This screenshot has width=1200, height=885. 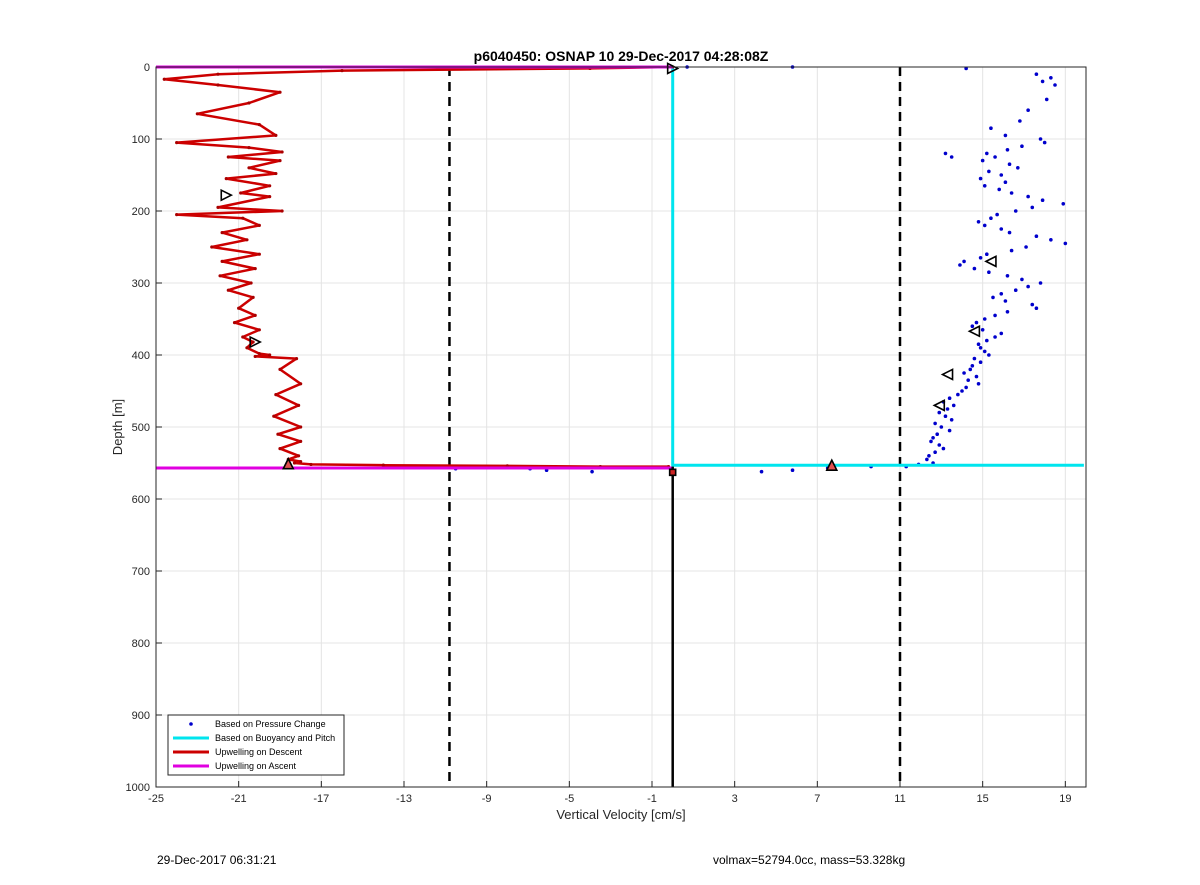 What do you see at coordinates (141, 356) in the screenshot?
I see `y-tick-label: 400` at bounding box center [141, 356].